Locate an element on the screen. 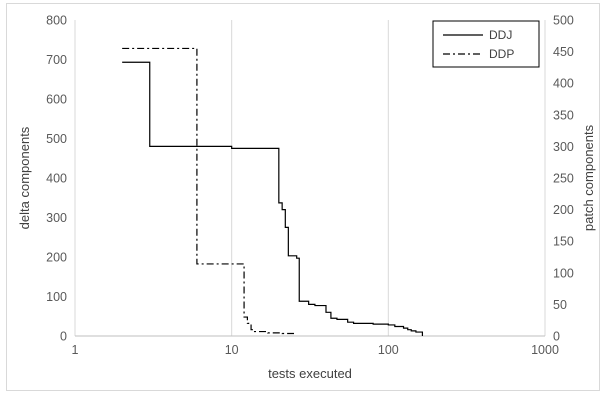  y-tick-label-left: 0 is located at coordinates (63, 337).